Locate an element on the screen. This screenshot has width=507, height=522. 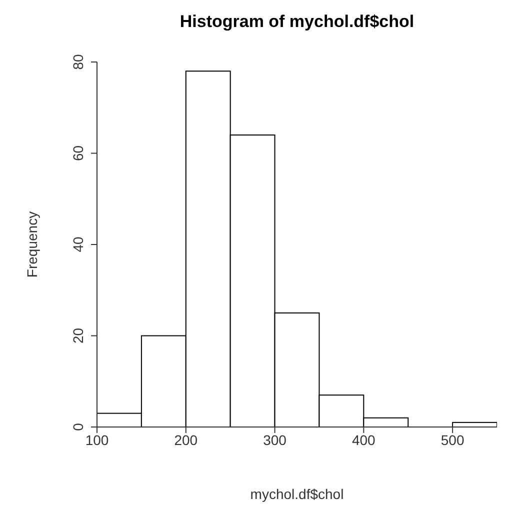
y-tick-label: 20 is located at coordinates (78, 336).